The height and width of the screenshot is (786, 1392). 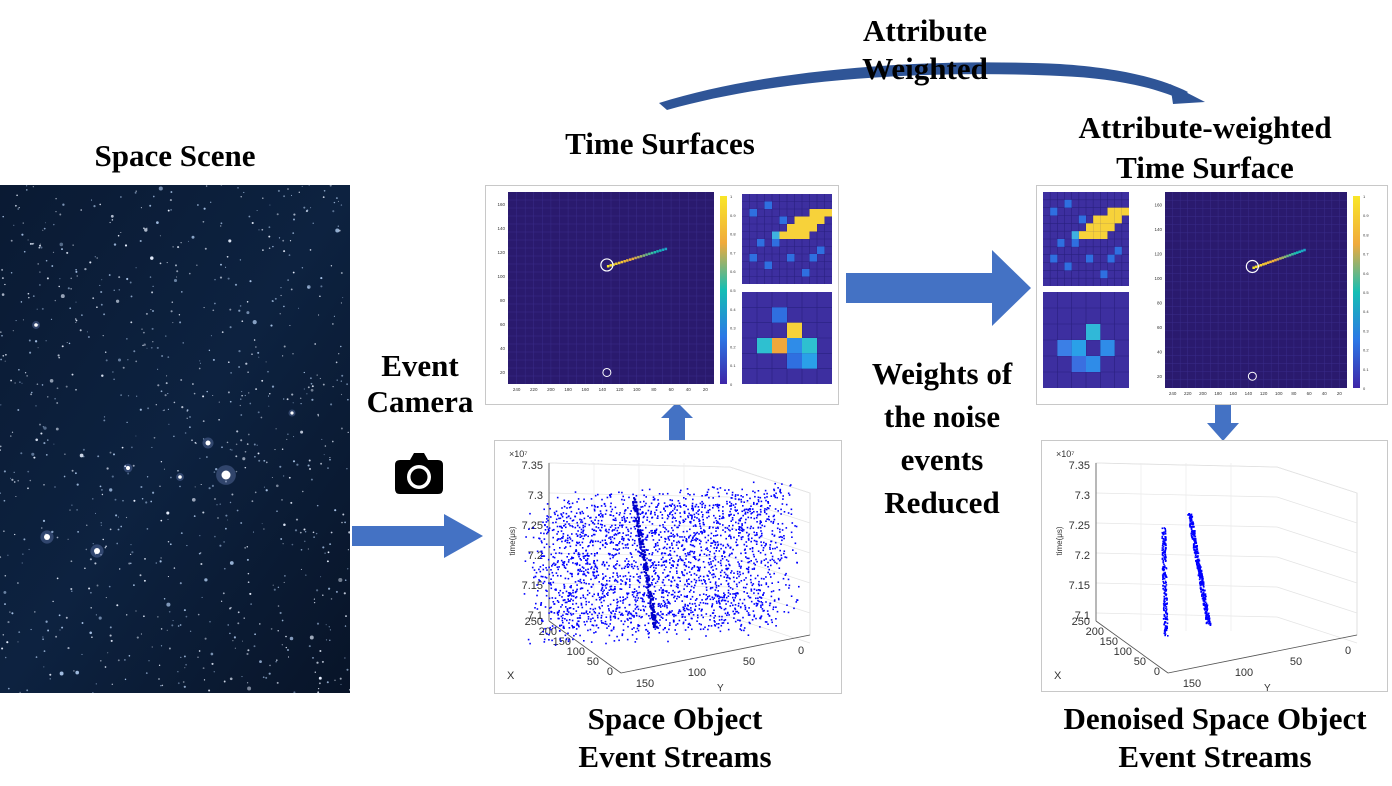 I want to click on ts-right-colorbar-tick: 0.8, so click(x=1366, y=234).